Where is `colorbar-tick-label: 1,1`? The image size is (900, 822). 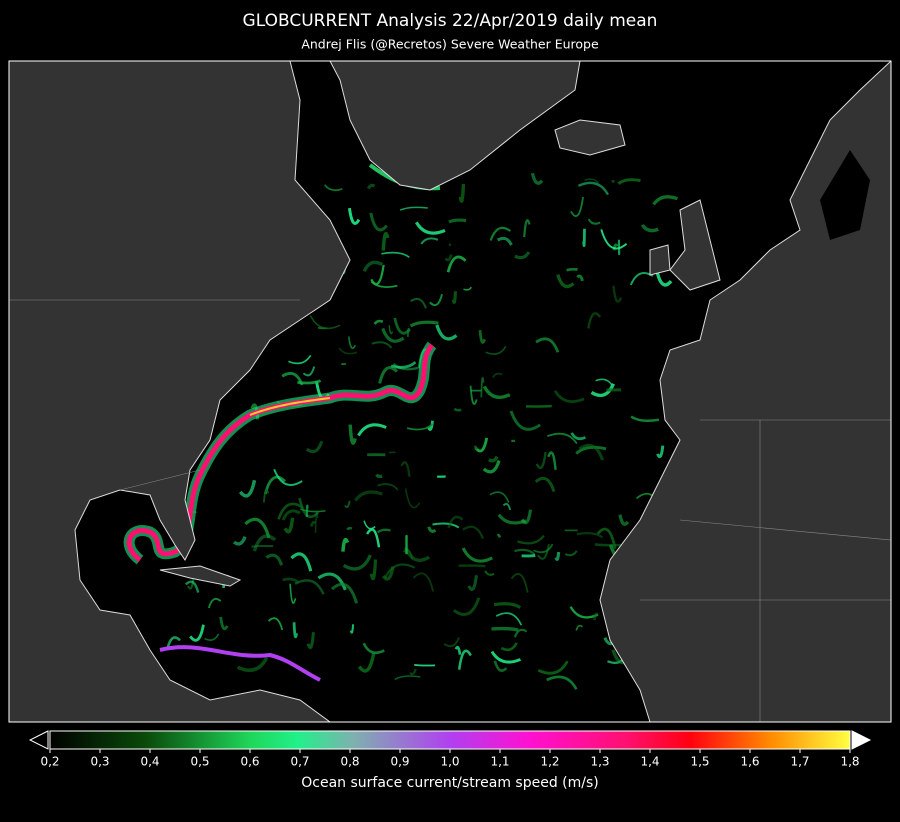
colorbar-tick-label: 1,1 is located at coordinates (499, 762).